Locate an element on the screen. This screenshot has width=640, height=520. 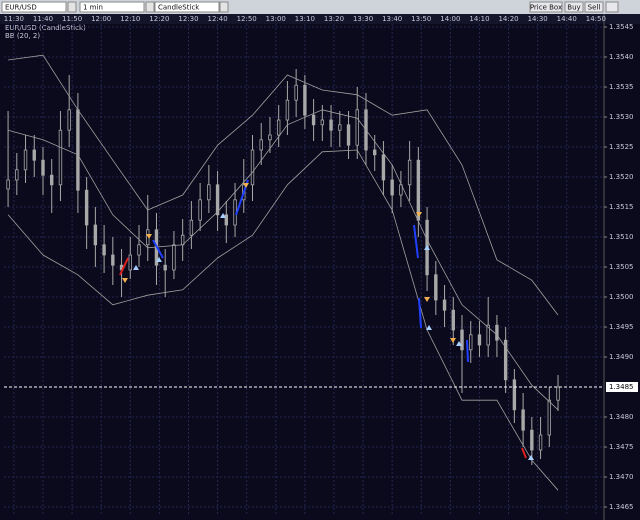
x-tick-label: 11:30 is located at coordinates (14, 19).